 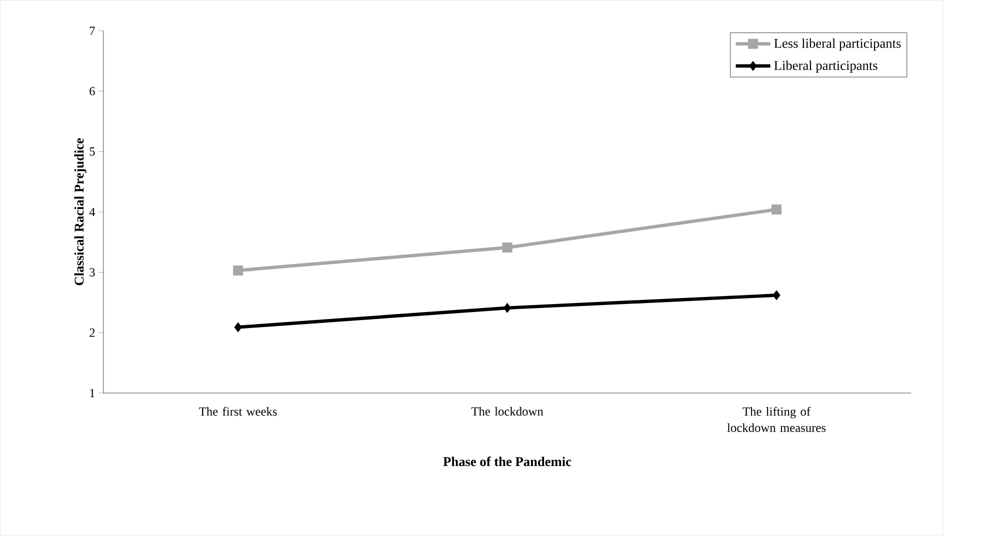 What do you see at coordinates (507, 461) in the screenshot?
I see `x-axis-title: Phase of the Pandemic` at bounding box center [507, 461].